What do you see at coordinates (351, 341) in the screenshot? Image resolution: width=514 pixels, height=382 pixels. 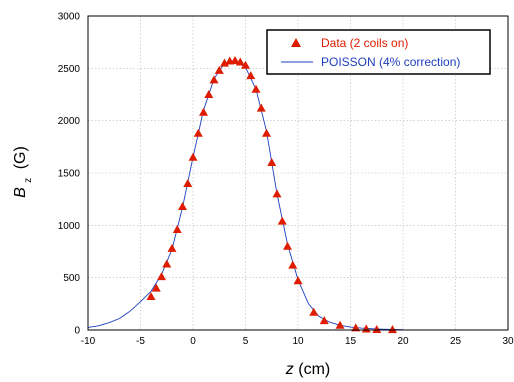 I see `x-tick-label: 15` at bounding box center [351, 341].